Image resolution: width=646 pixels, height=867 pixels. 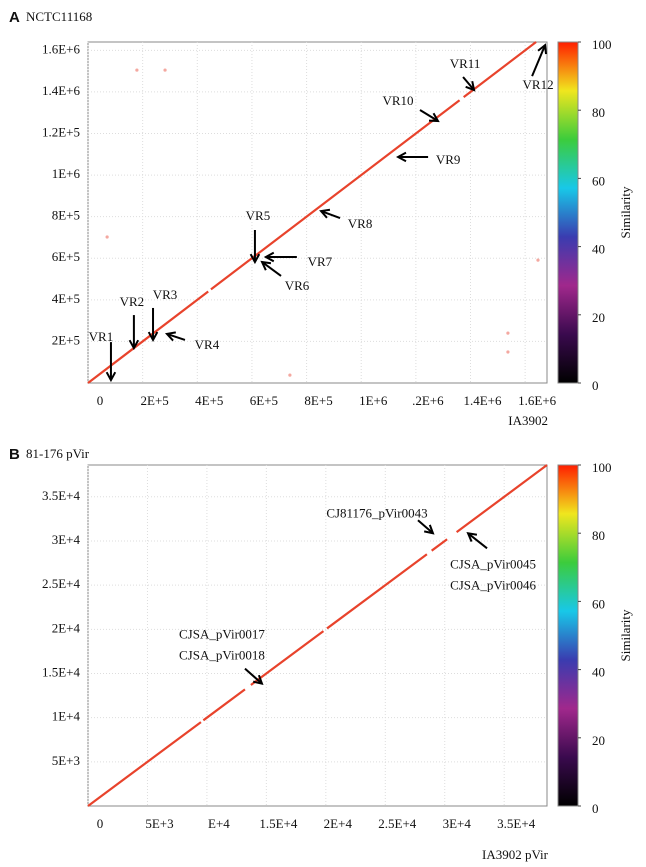 What do you see at coordinates (528, 420) in the screenshot?
I see `x-axis-title: IA3902` at bounding box center [528, 420].